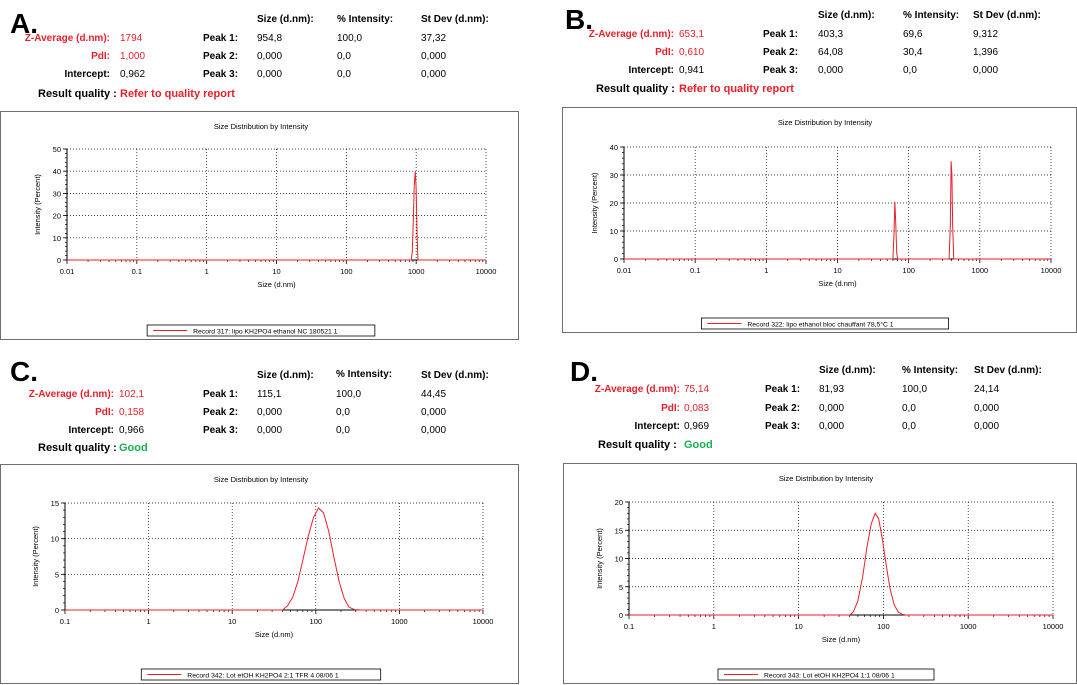 The image size is (1077, 685). Describe the element at coordinates (831, 34) in the screenshot. I see `peak1-size: 403,3` at that location.